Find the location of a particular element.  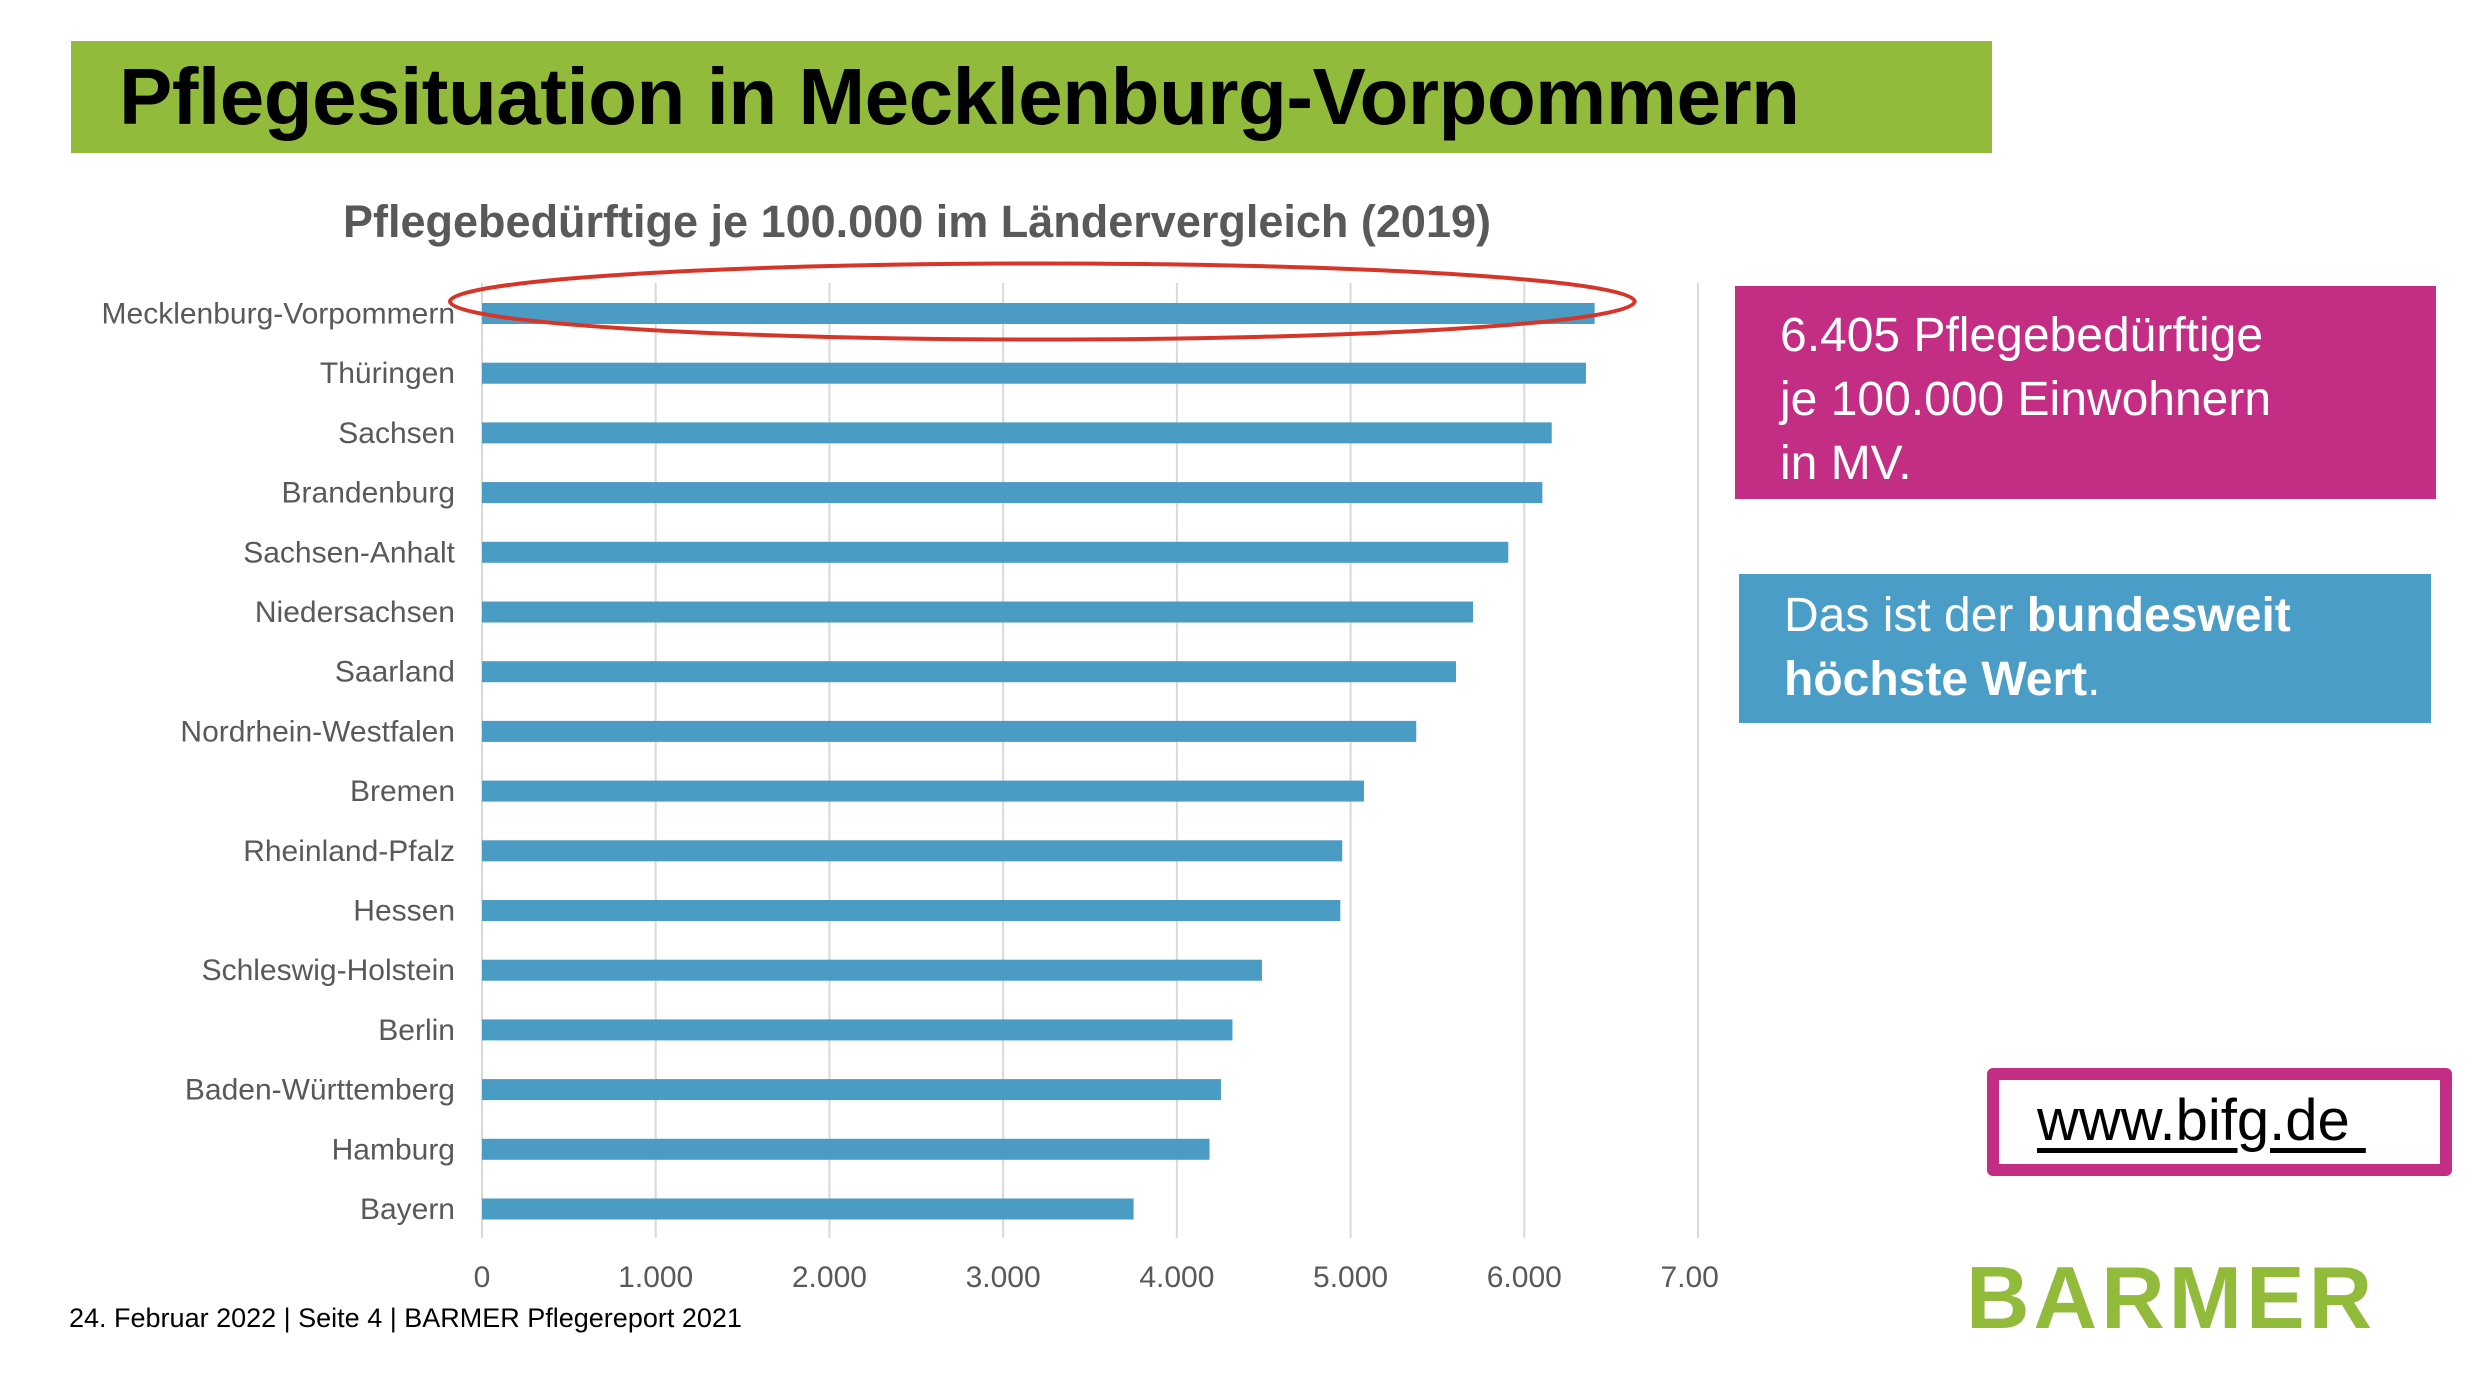

category-label: Berlin is located at coordinates (416, 1030).